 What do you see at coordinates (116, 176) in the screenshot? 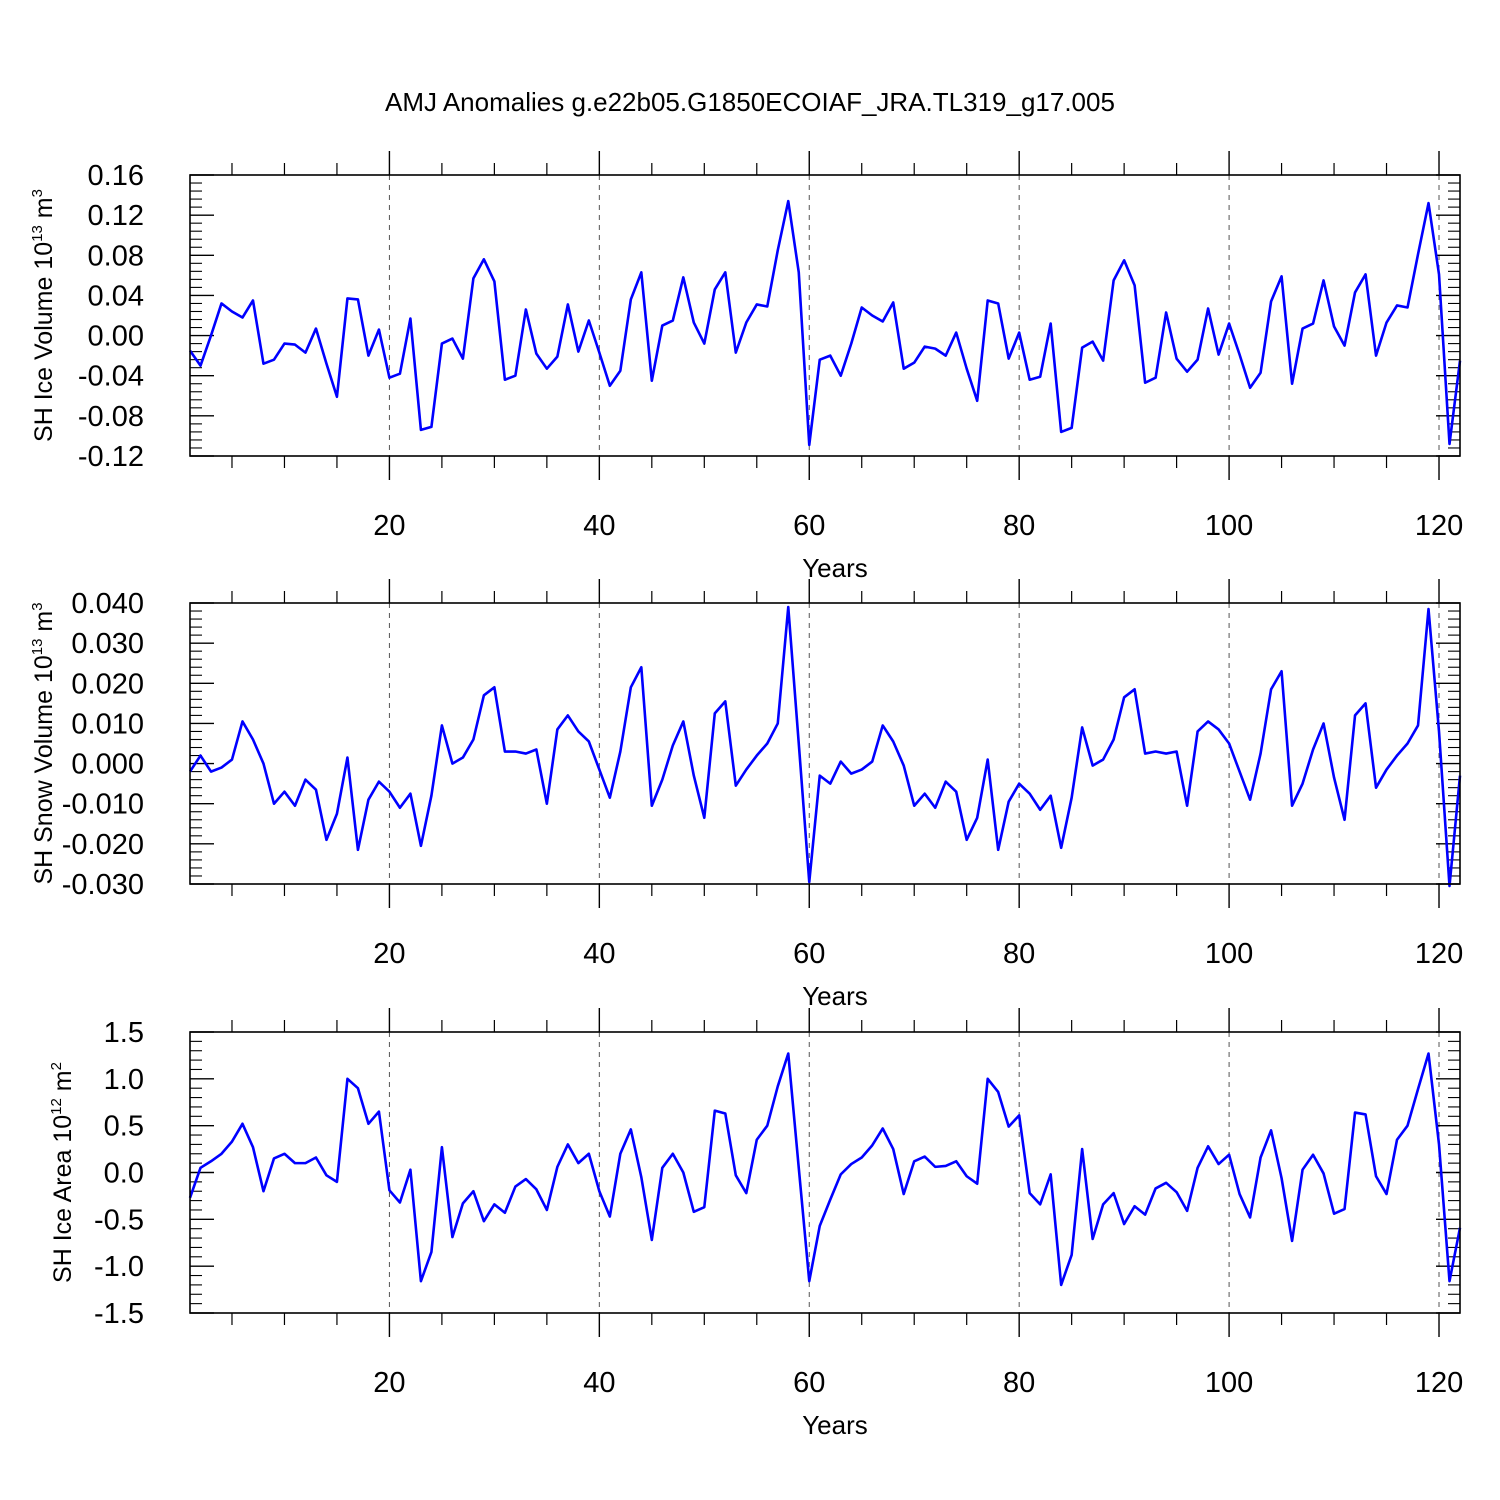
I see `y-tick-label: 0.16` at bounding box center [116, 176].